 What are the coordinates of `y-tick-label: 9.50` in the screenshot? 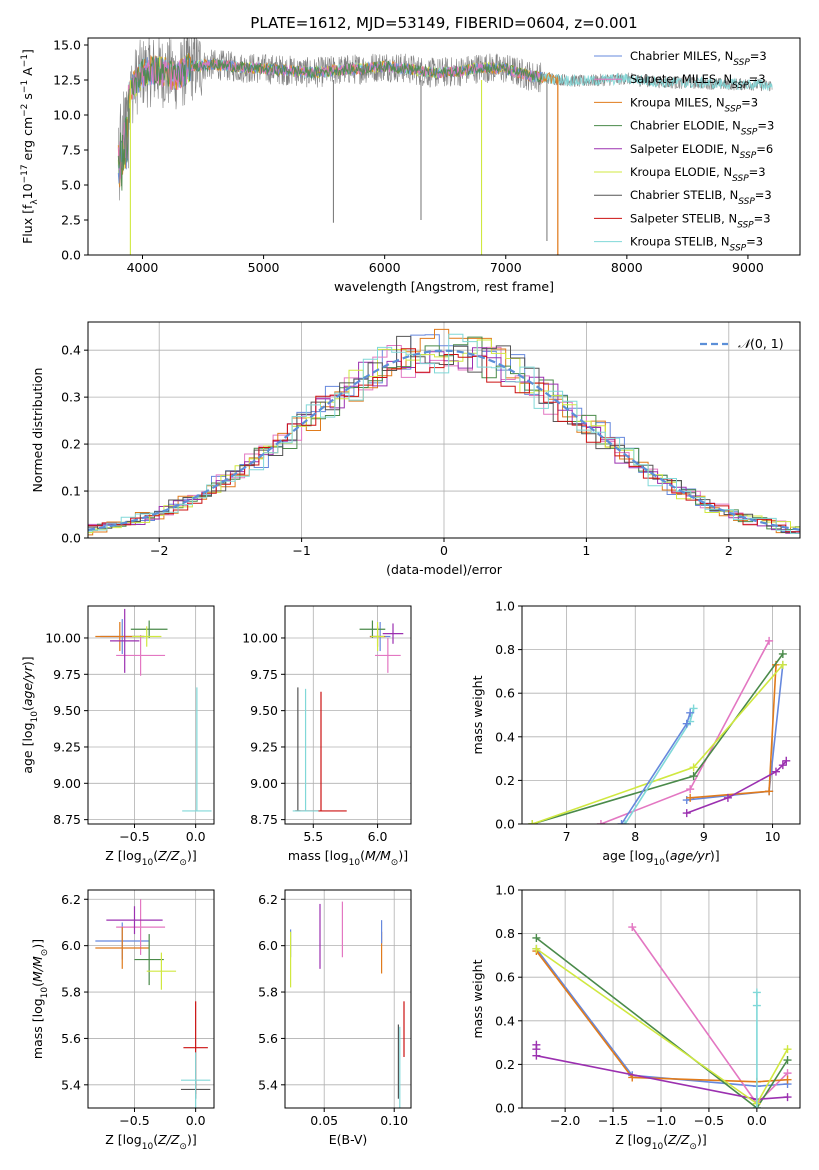 It's located at (67, 710).